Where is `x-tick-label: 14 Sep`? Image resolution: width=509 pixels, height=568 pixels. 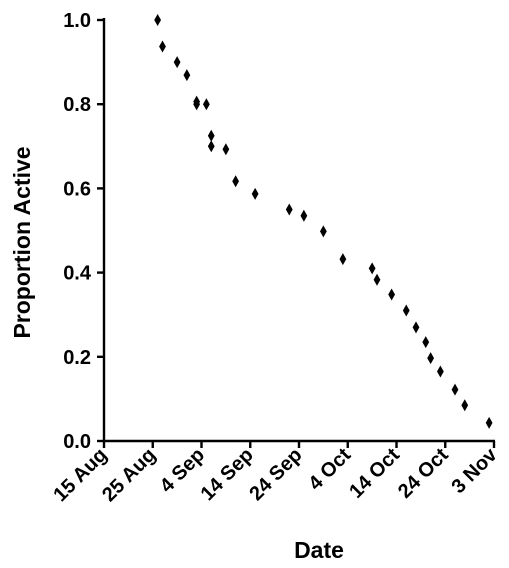
x-tick-label: 14 Sep is located at coordinates (227, 474).